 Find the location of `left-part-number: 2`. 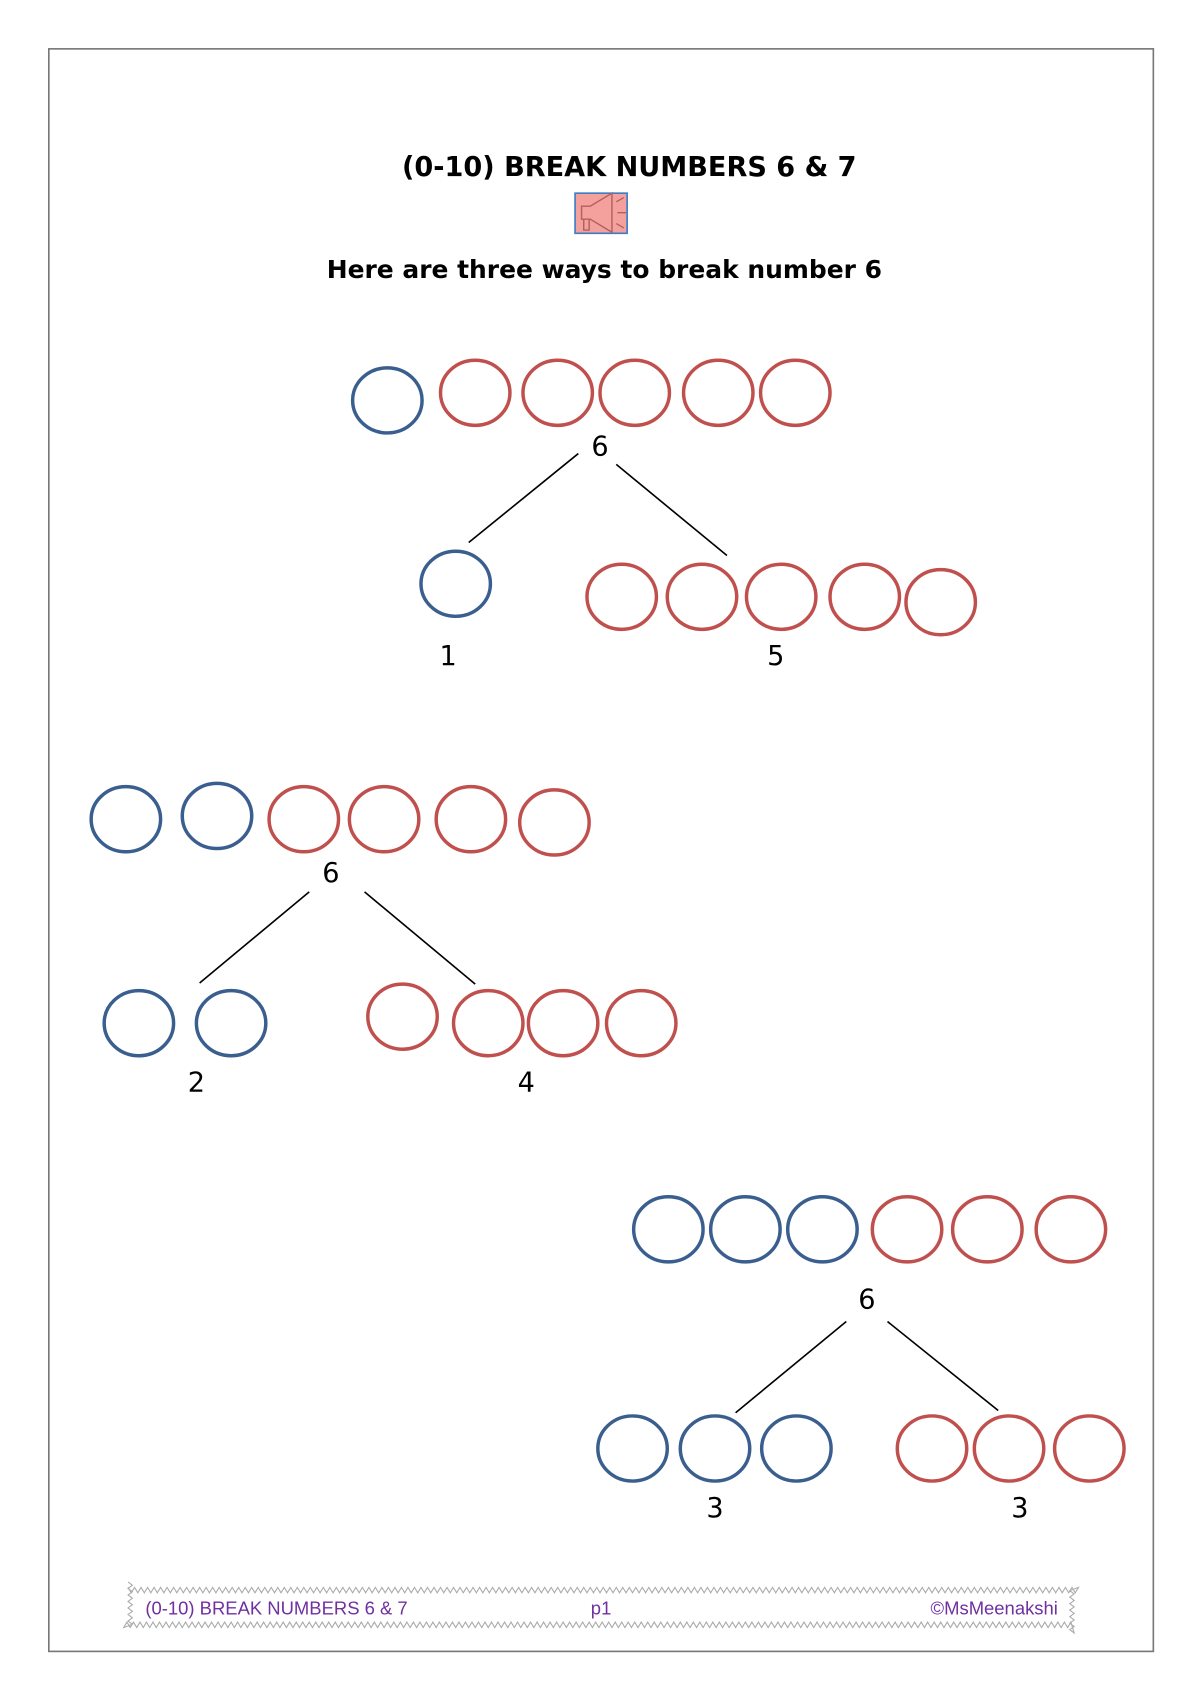

left-part-number: 2 is located at coordinates (196, 1083).